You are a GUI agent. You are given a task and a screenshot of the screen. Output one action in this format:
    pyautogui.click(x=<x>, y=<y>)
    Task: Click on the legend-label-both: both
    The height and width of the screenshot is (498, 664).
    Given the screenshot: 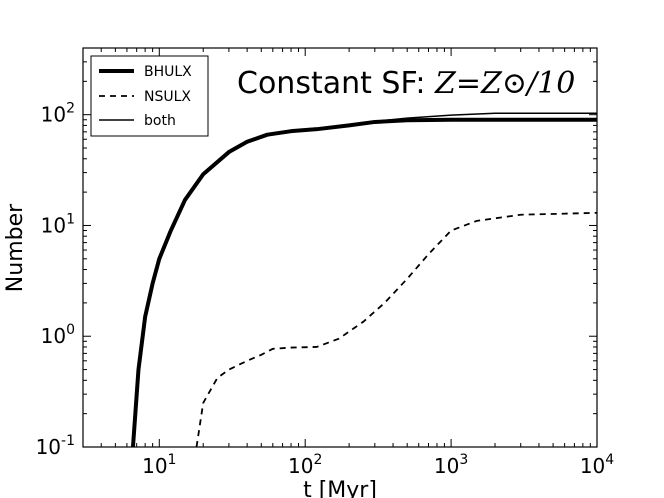 What is the action you would take?
    pyautogui.click(x=160, y=121)
    